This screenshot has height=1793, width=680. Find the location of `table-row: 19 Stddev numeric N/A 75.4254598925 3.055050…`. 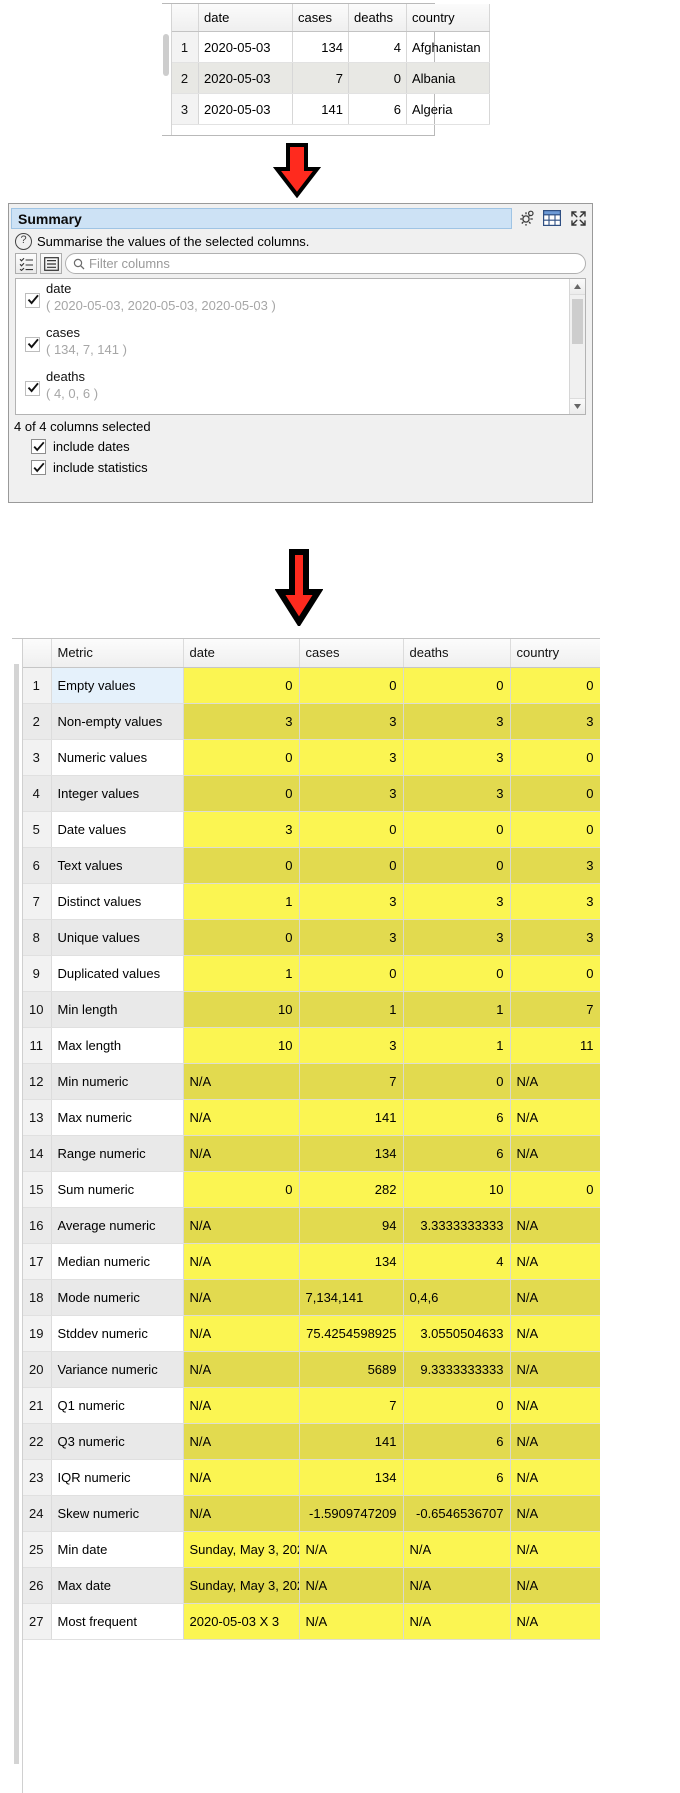

table-row: 19 Stddev numeric N/A 75.4254598925 3.055050… is located at coordinates (311, 1333).